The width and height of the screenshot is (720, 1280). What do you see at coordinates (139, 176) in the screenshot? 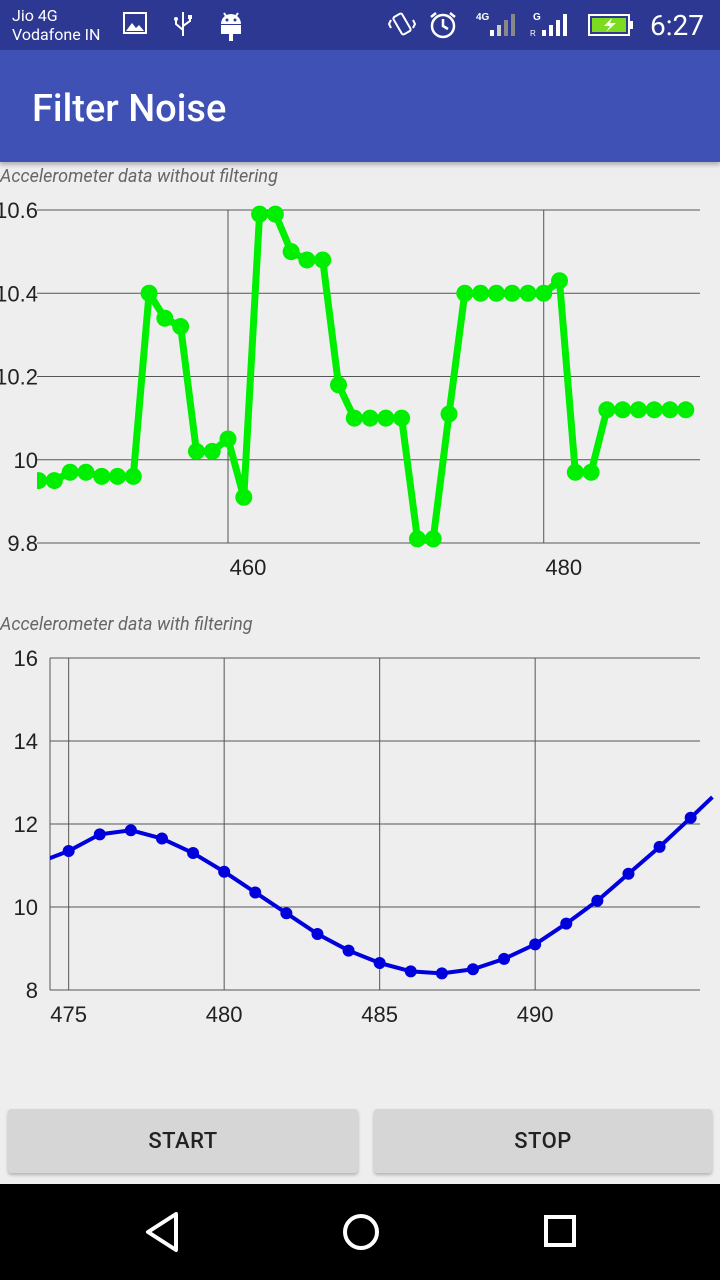
I see `raw-chart-caption: Accelerometer data without filtering` at bounding box center [139, 176].